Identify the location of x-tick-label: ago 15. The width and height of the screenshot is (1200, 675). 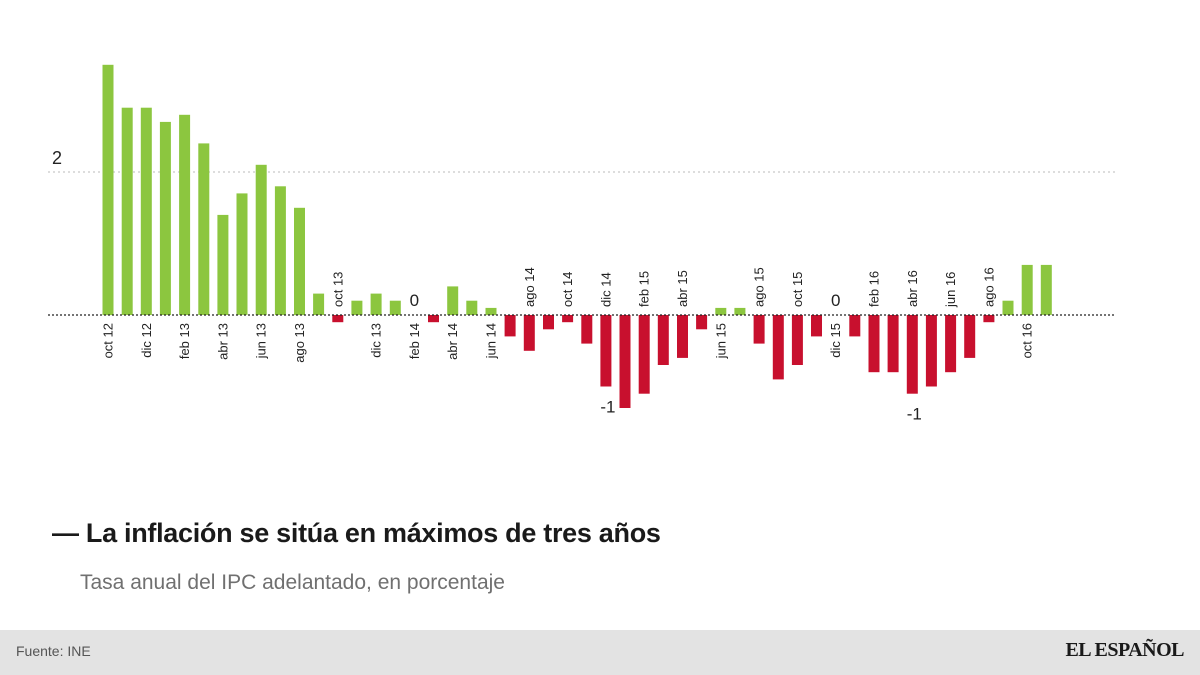
(759, 287).